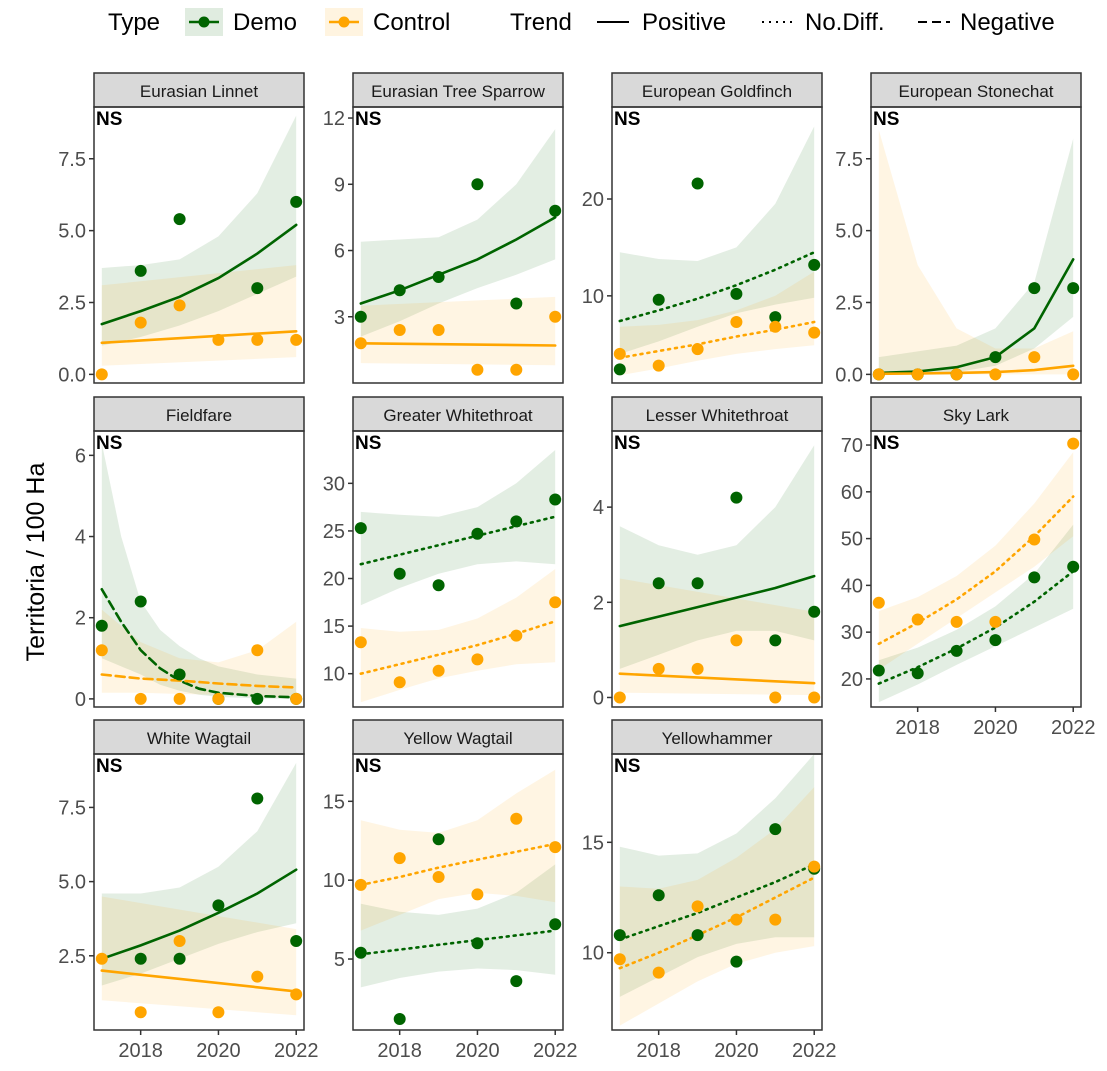  Describe the element at coordinates (849, 232) in the screenshot. I see `y-tick-label: 5.0` at that location.